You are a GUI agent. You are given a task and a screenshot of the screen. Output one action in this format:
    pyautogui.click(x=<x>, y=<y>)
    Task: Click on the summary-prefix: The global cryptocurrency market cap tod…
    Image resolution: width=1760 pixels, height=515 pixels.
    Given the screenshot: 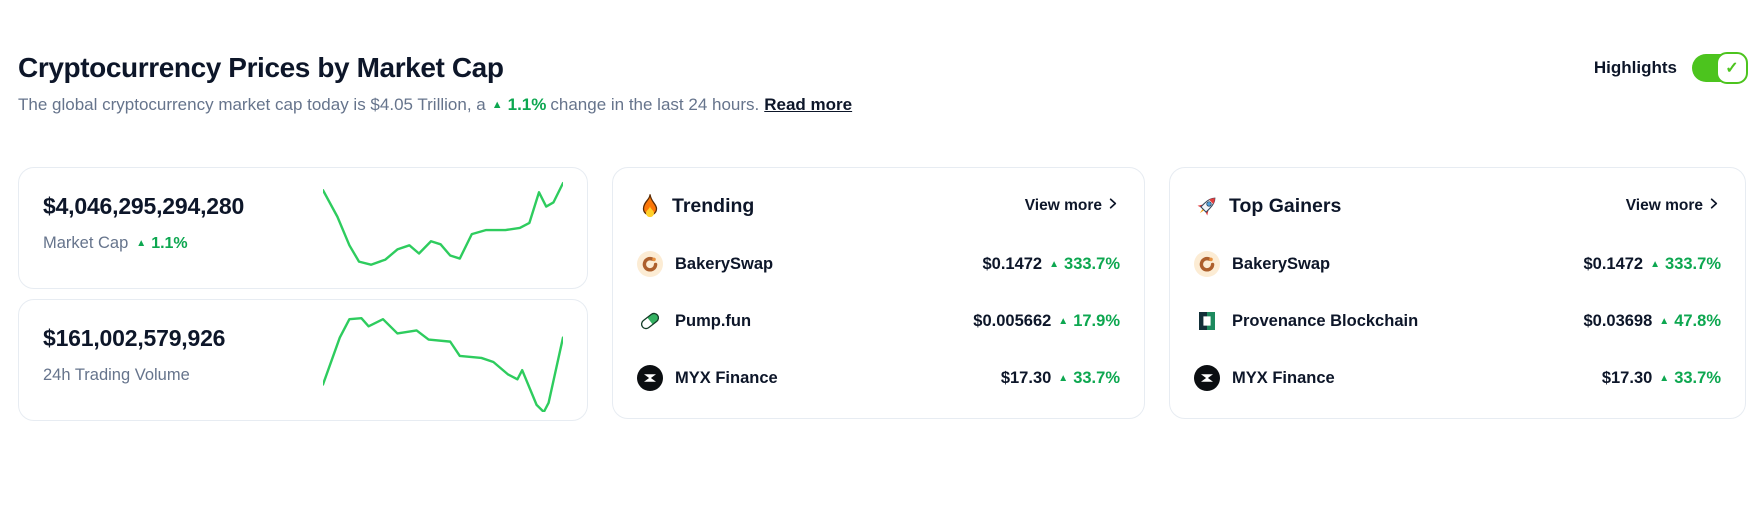 What is the action you would take?
    pyautogui.click(x=252, y=104)
    